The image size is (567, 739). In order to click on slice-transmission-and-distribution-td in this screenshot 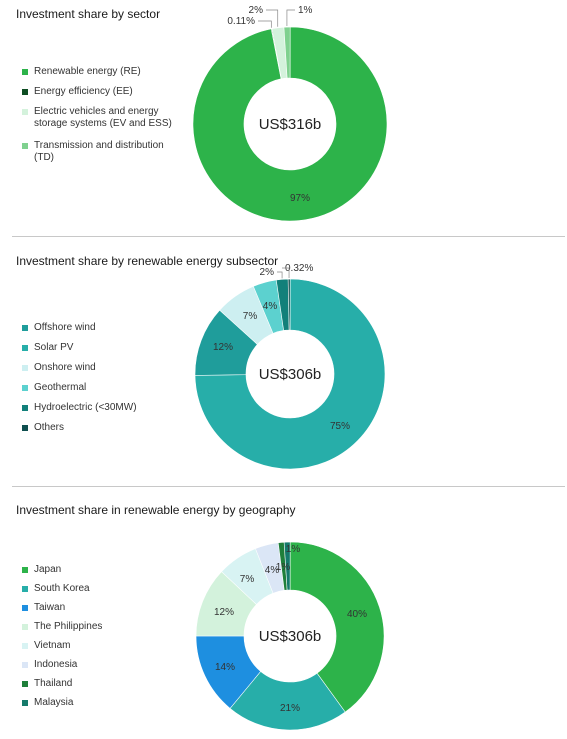, I will do `click(287, 52)`.